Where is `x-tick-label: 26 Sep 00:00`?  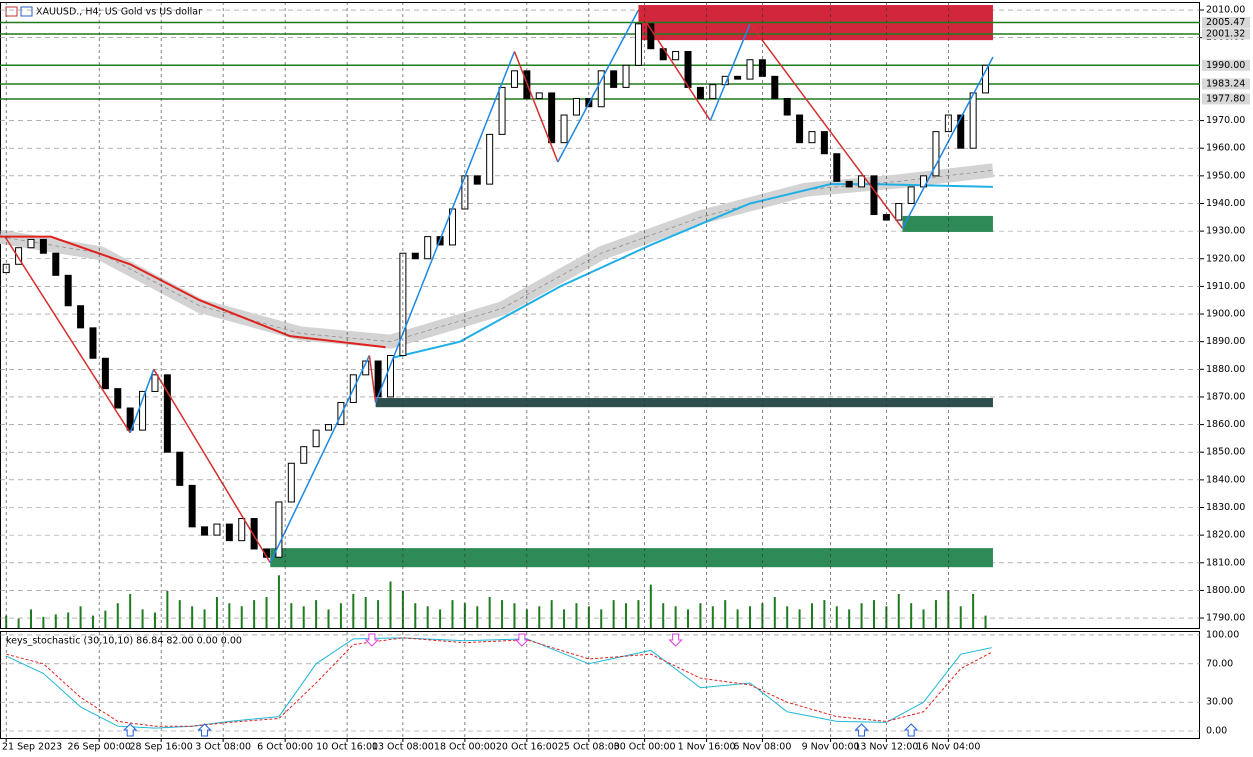 x-tick-label: 26 Sep 00:00 is located at coordinates (98, 747).